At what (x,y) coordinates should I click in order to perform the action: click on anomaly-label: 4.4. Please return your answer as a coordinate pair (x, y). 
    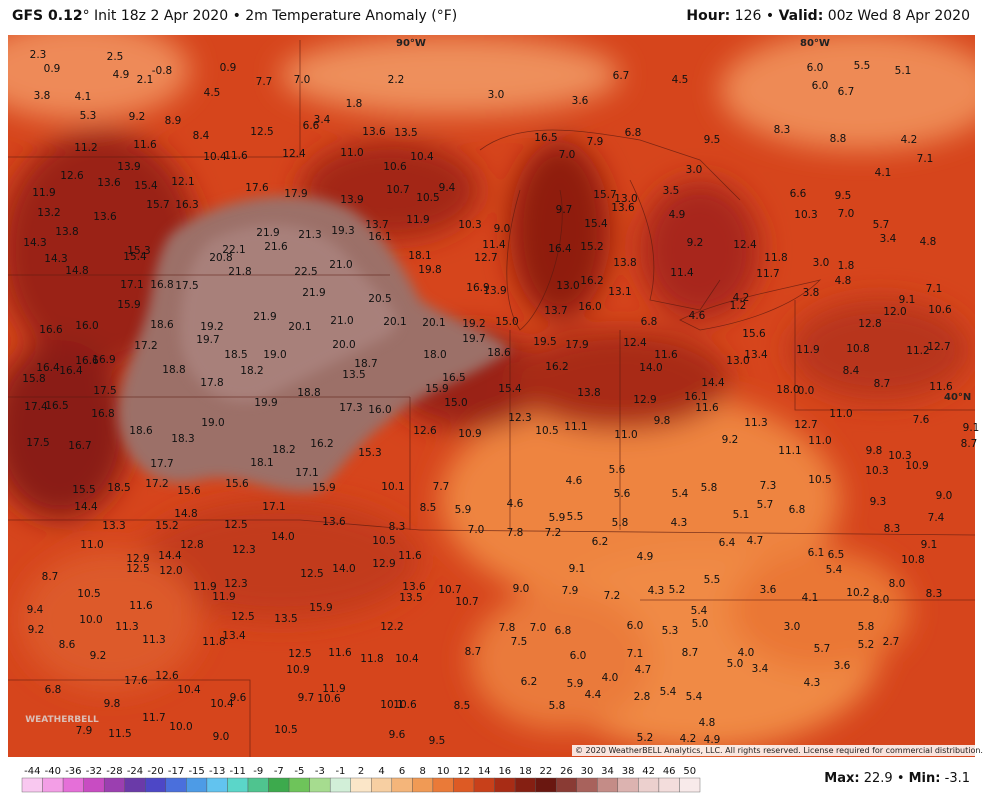
    Looking at the image, I should click on (593, 695).